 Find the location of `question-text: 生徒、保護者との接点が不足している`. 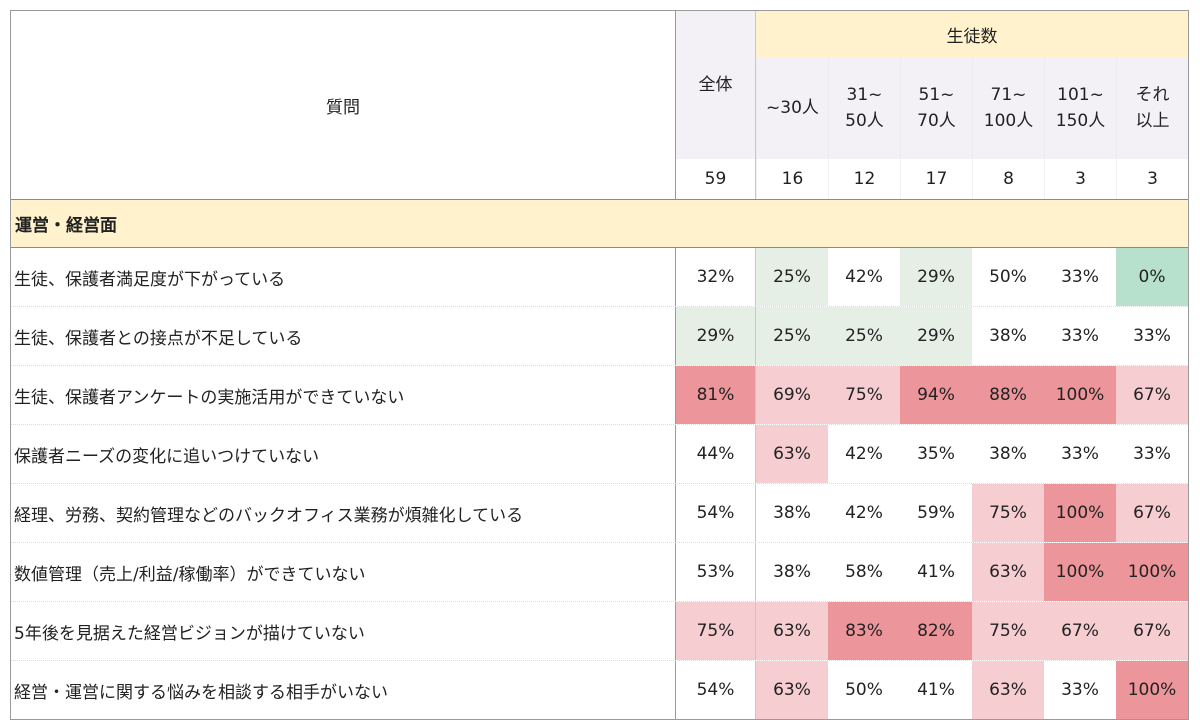

question-text: 生徒、保護者との接点が不足している is located at coordinates (158, 338).